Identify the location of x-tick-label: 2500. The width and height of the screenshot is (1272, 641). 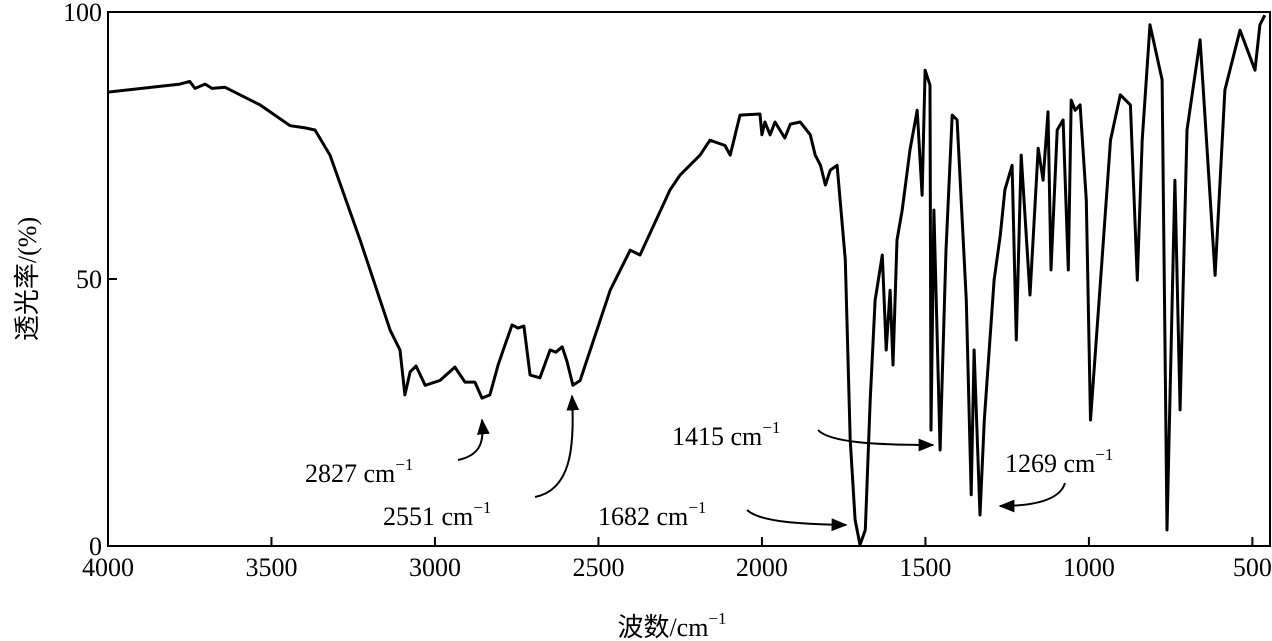
(598, 567).